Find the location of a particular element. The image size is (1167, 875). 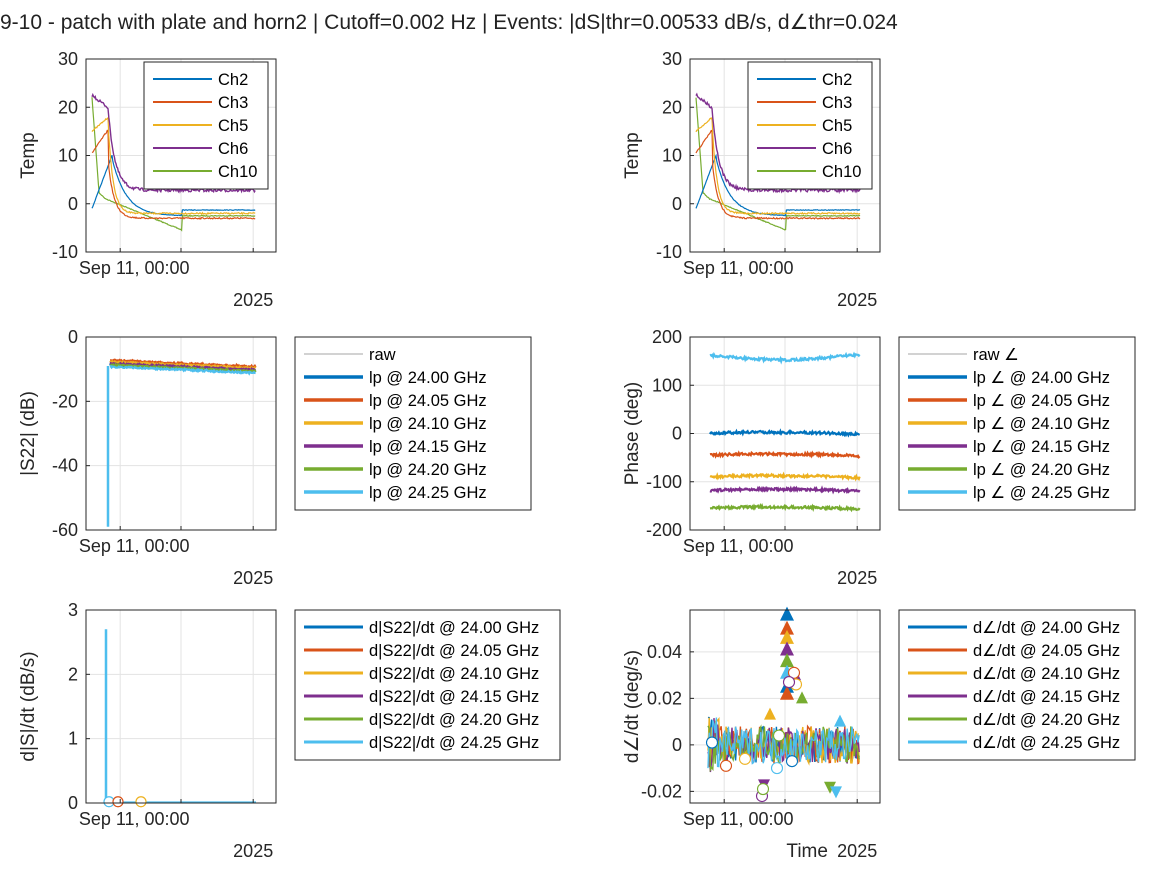

legend-entry: lp @ 24.20 GHz is located at coordinates (428, 470).